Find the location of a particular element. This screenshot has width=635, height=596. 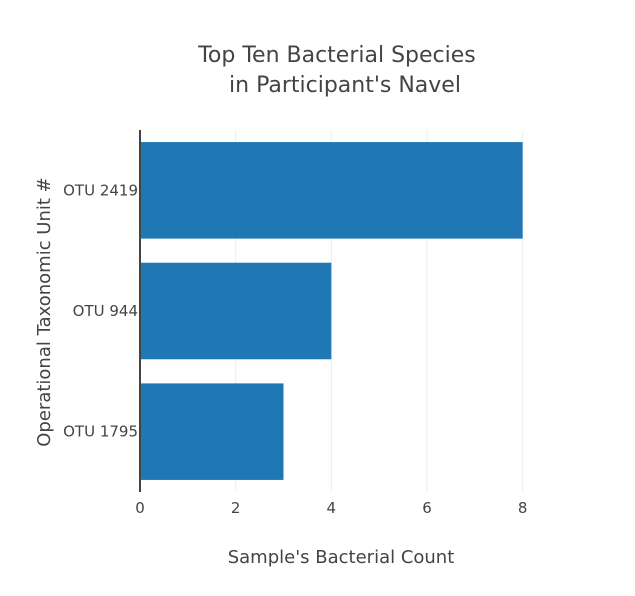

y-tick-label: OTU 1795 is located at coordinates (100, 432).